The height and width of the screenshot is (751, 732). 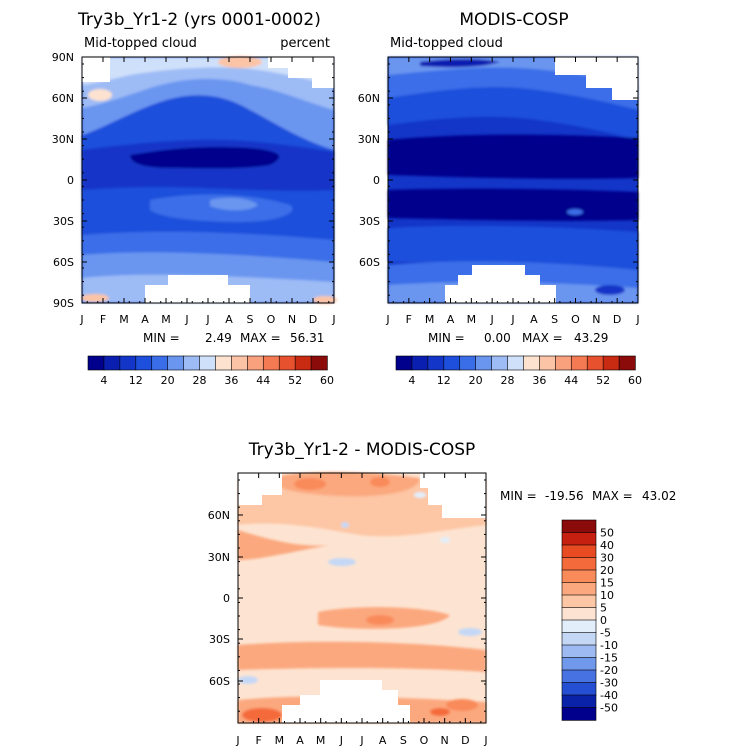 I want to click on panel-model-title: Try3b_Yr1-2 (yrs 0001-0002), so click(x=199, y=20).